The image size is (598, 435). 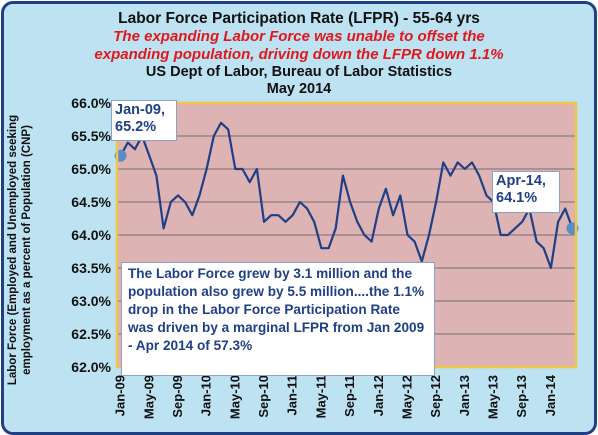 What do you see at coordinates (320, 396) in the screenshot?
I see `x-tick-label: May-11` at bounding box center [320, 396].